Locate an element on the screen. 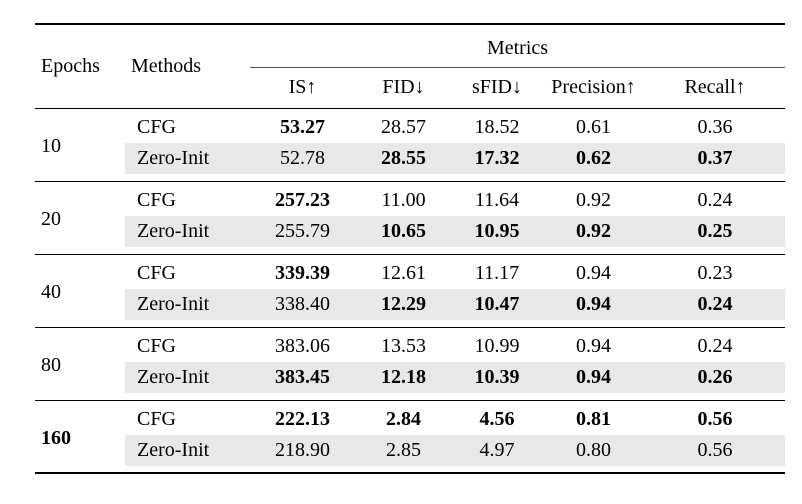 The height and width of the screenshot is (504, 802). col-header-fid: FID↓ is located at coordinates (403, 87).